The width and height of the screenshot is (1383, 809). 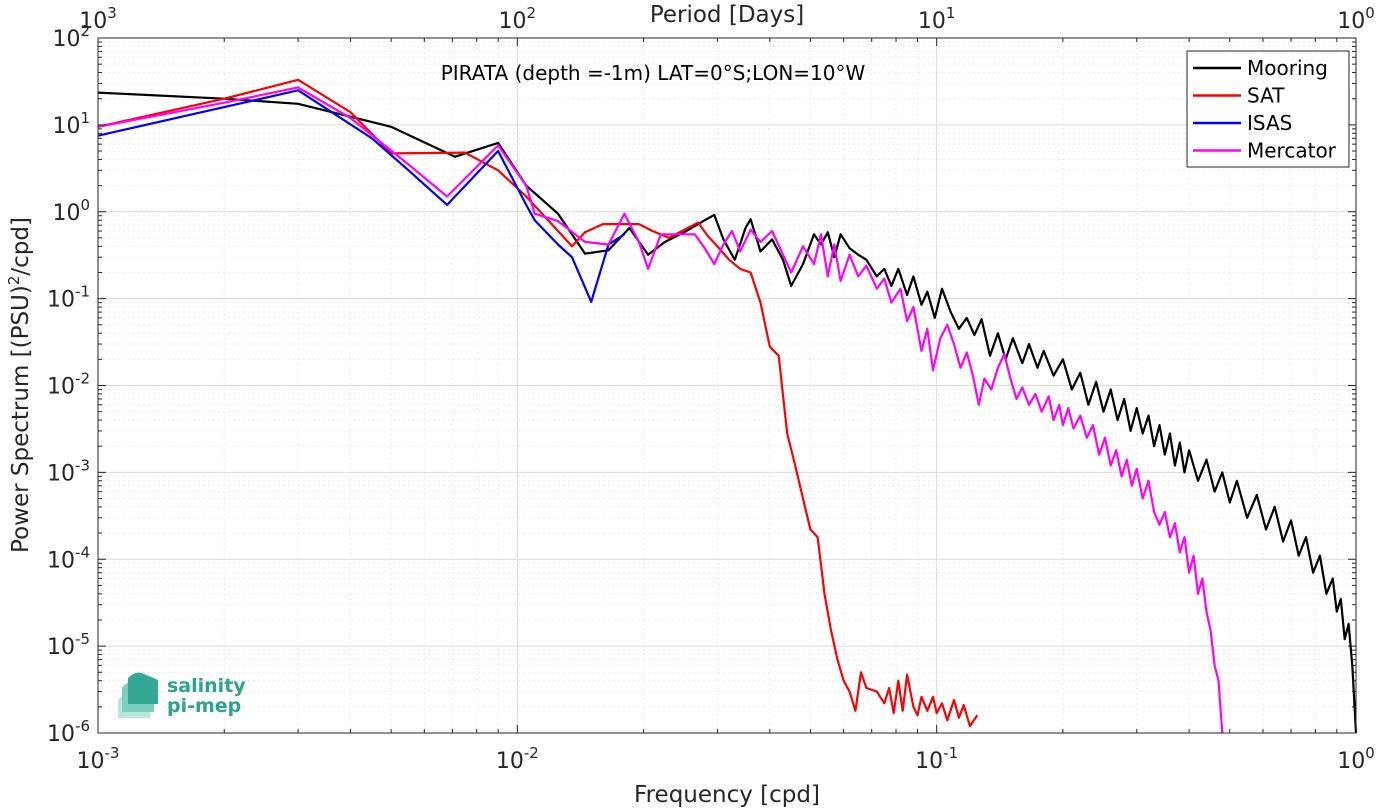 I want to click on top-tick-label: 10⁰, so click(x=1356, y=19).